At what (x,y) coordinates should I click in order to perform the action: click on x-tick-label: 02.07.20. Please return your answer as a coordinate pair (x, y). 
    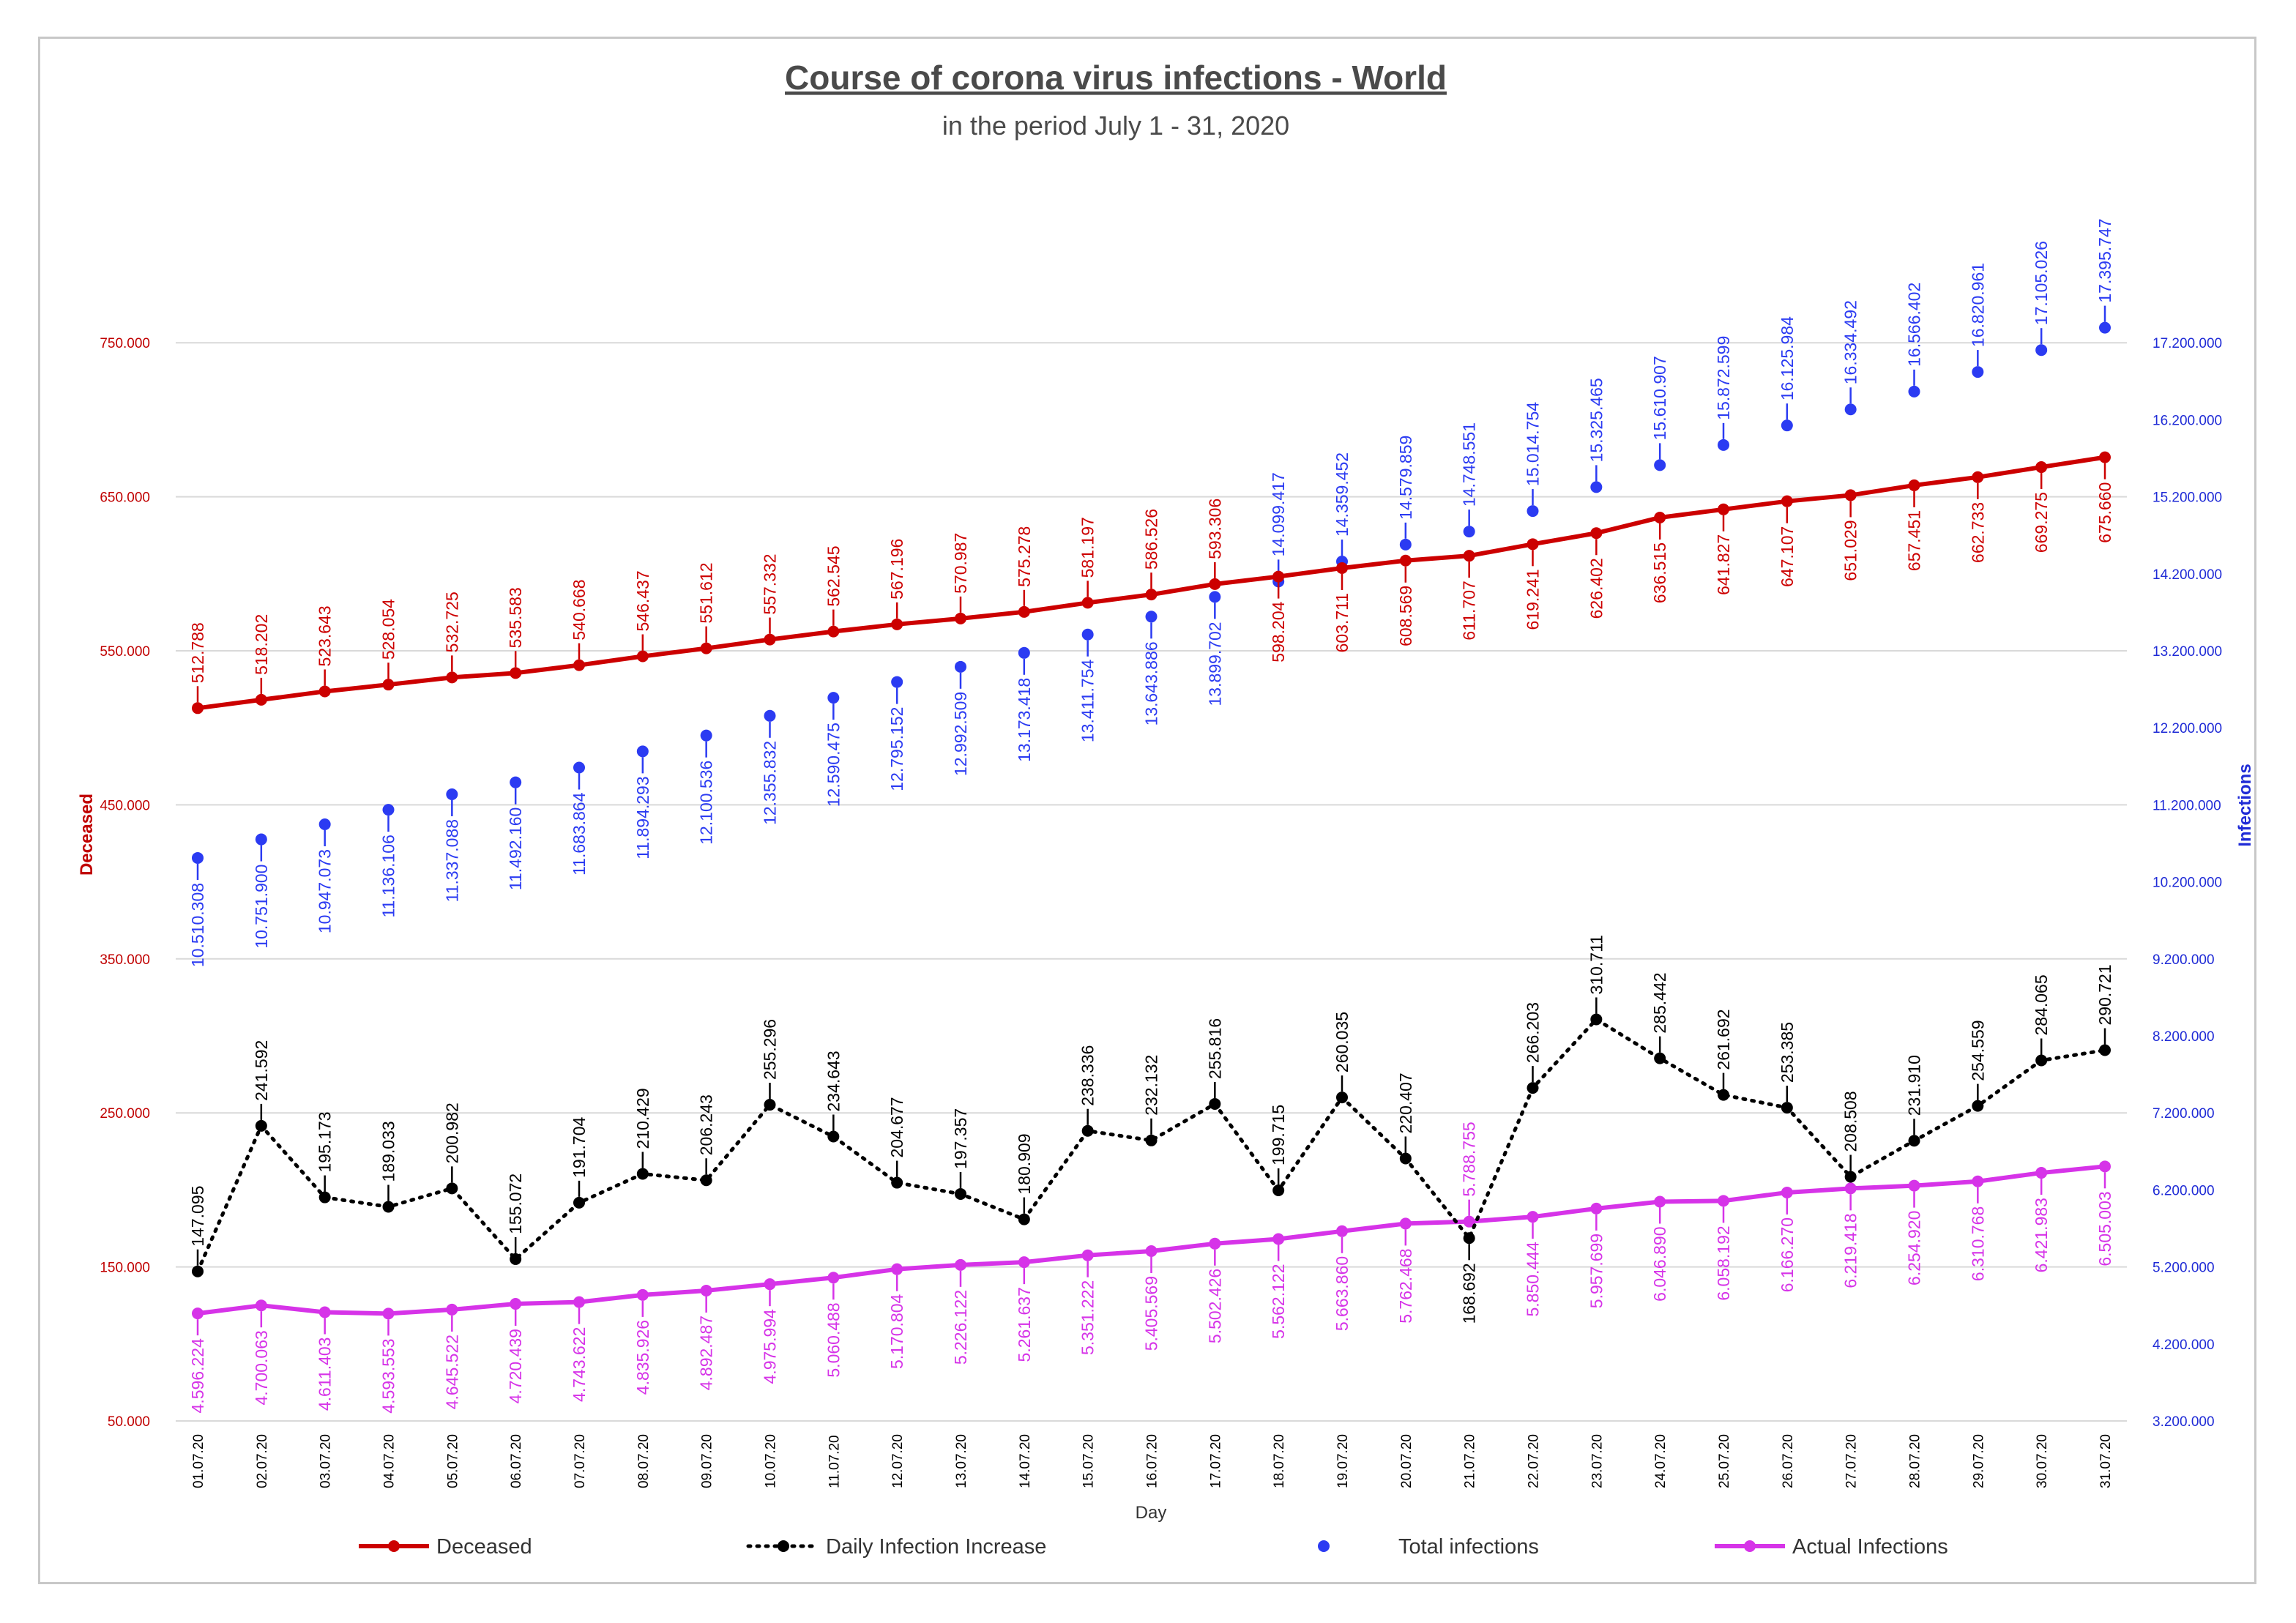
    Looking at the image, I should click on (262, 1461).